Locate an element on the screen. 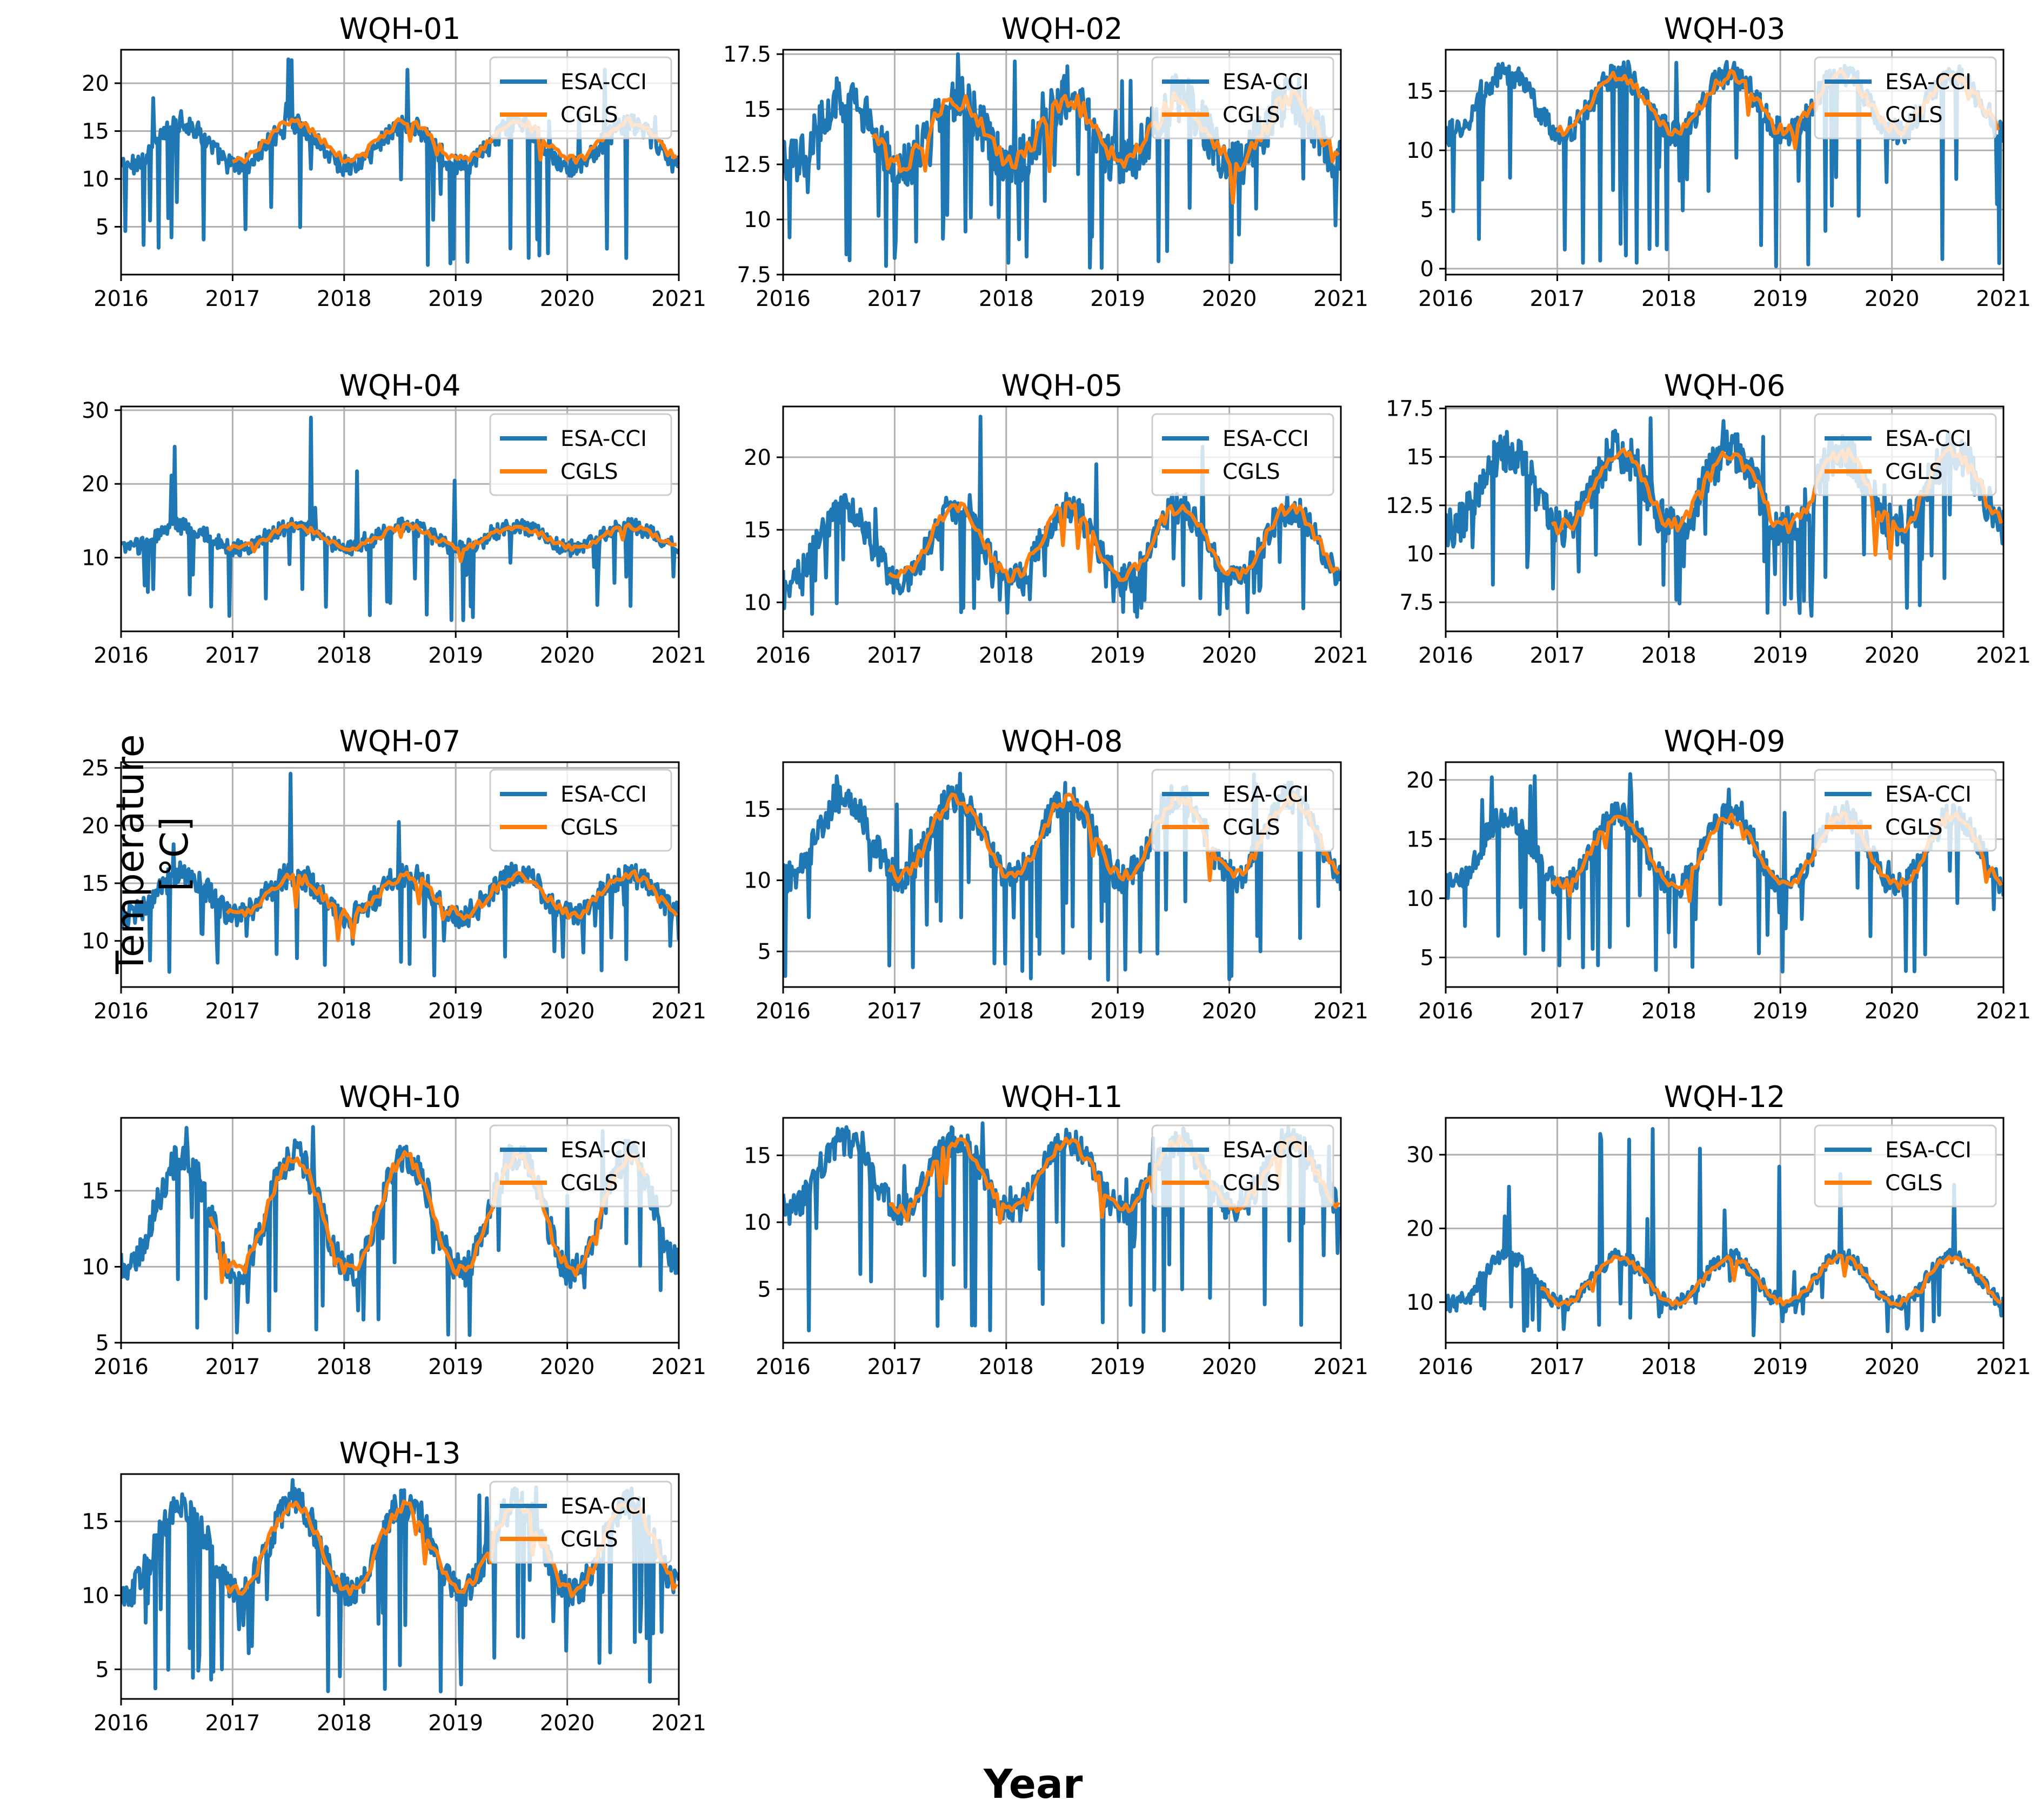 The width and height of the screenshot is (2044, 1820). chart-title: WQH-08 is located at coordinates (1062, 741).